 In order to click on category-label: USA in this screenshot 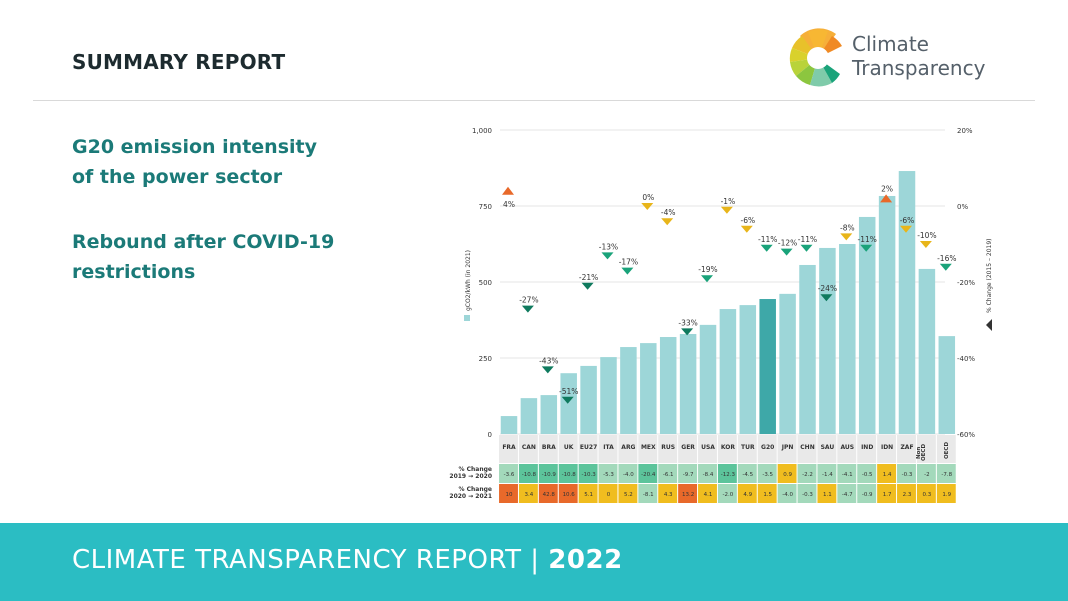, I will do `click(708, 447)`.